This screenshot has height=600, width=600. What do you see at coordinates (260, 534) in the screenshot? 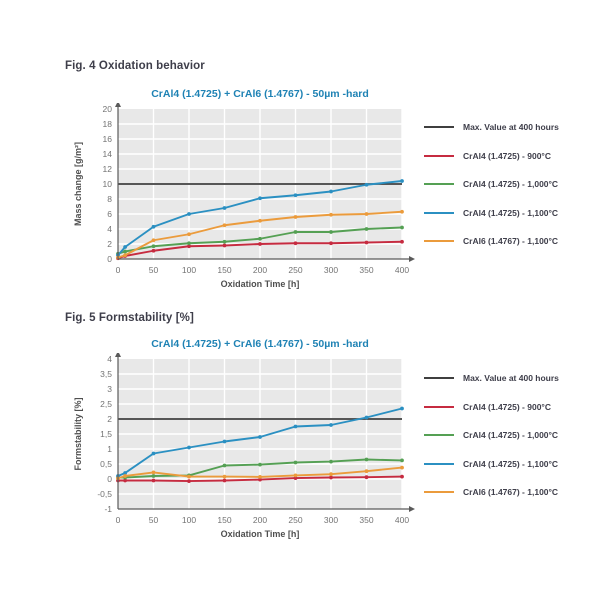
I see `formstability-x-axis-label: Oxidation Time [h]` at bounding box center [260, 534].